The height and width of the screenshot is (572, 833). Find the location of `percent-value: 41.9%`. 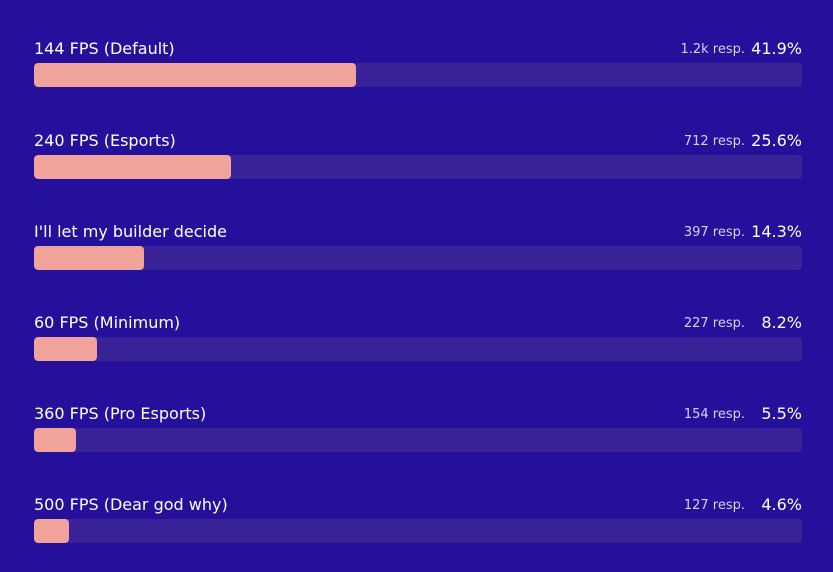

percent-value: 41.9% is located at coordinates (776, 48).